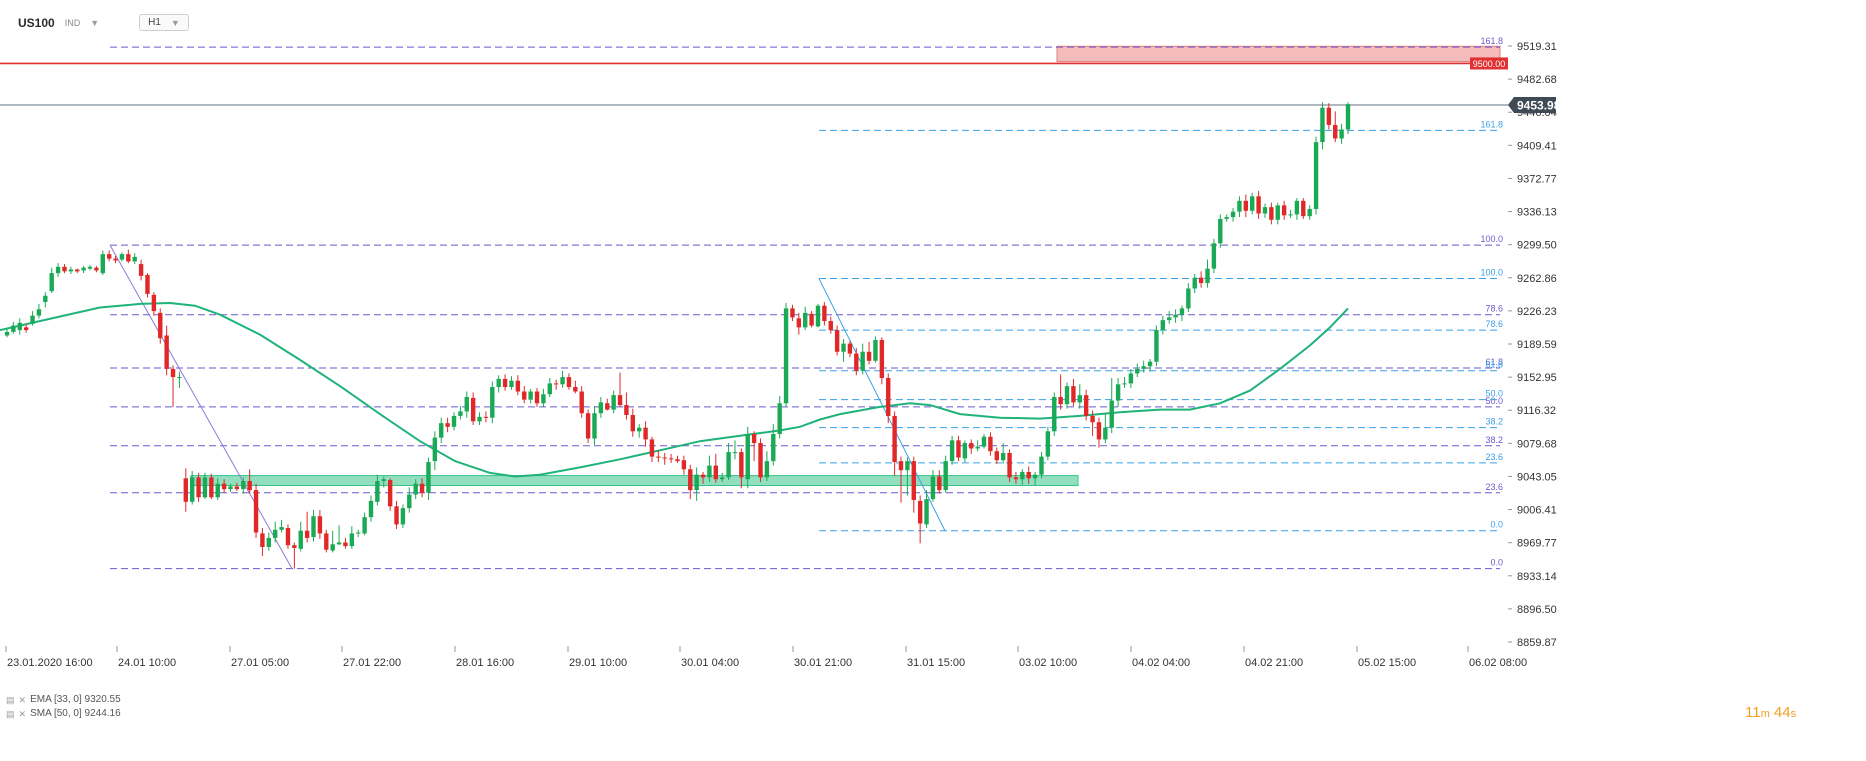 Image resolution: width=1866 pixels, height=761 pixels. Describe the element at coordinates (1537, 47) in the screenshot. I see `y-axis-tick-label: 9519.31` at that location.